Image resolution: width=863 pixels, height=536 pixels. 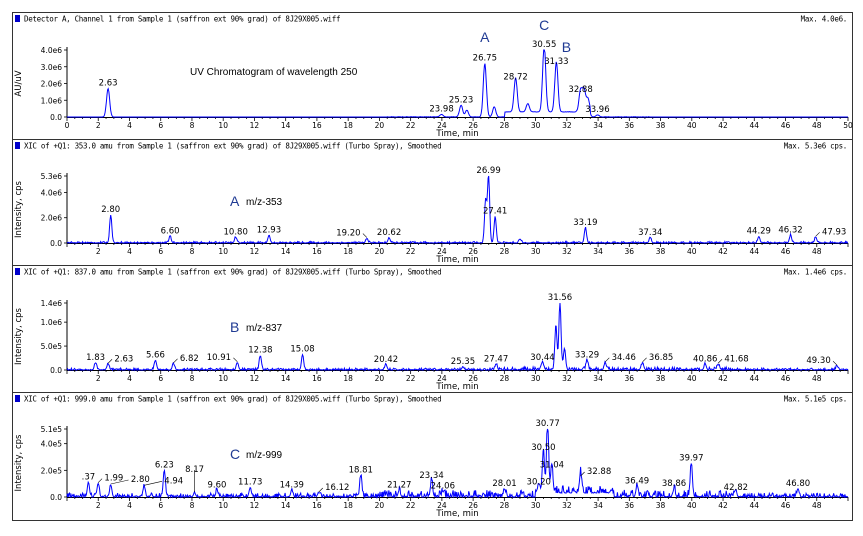 What do you see at coordinates (544, 45) in the screenshot?
I see `peak-label: 30.55` at bounding box center [544, 45].